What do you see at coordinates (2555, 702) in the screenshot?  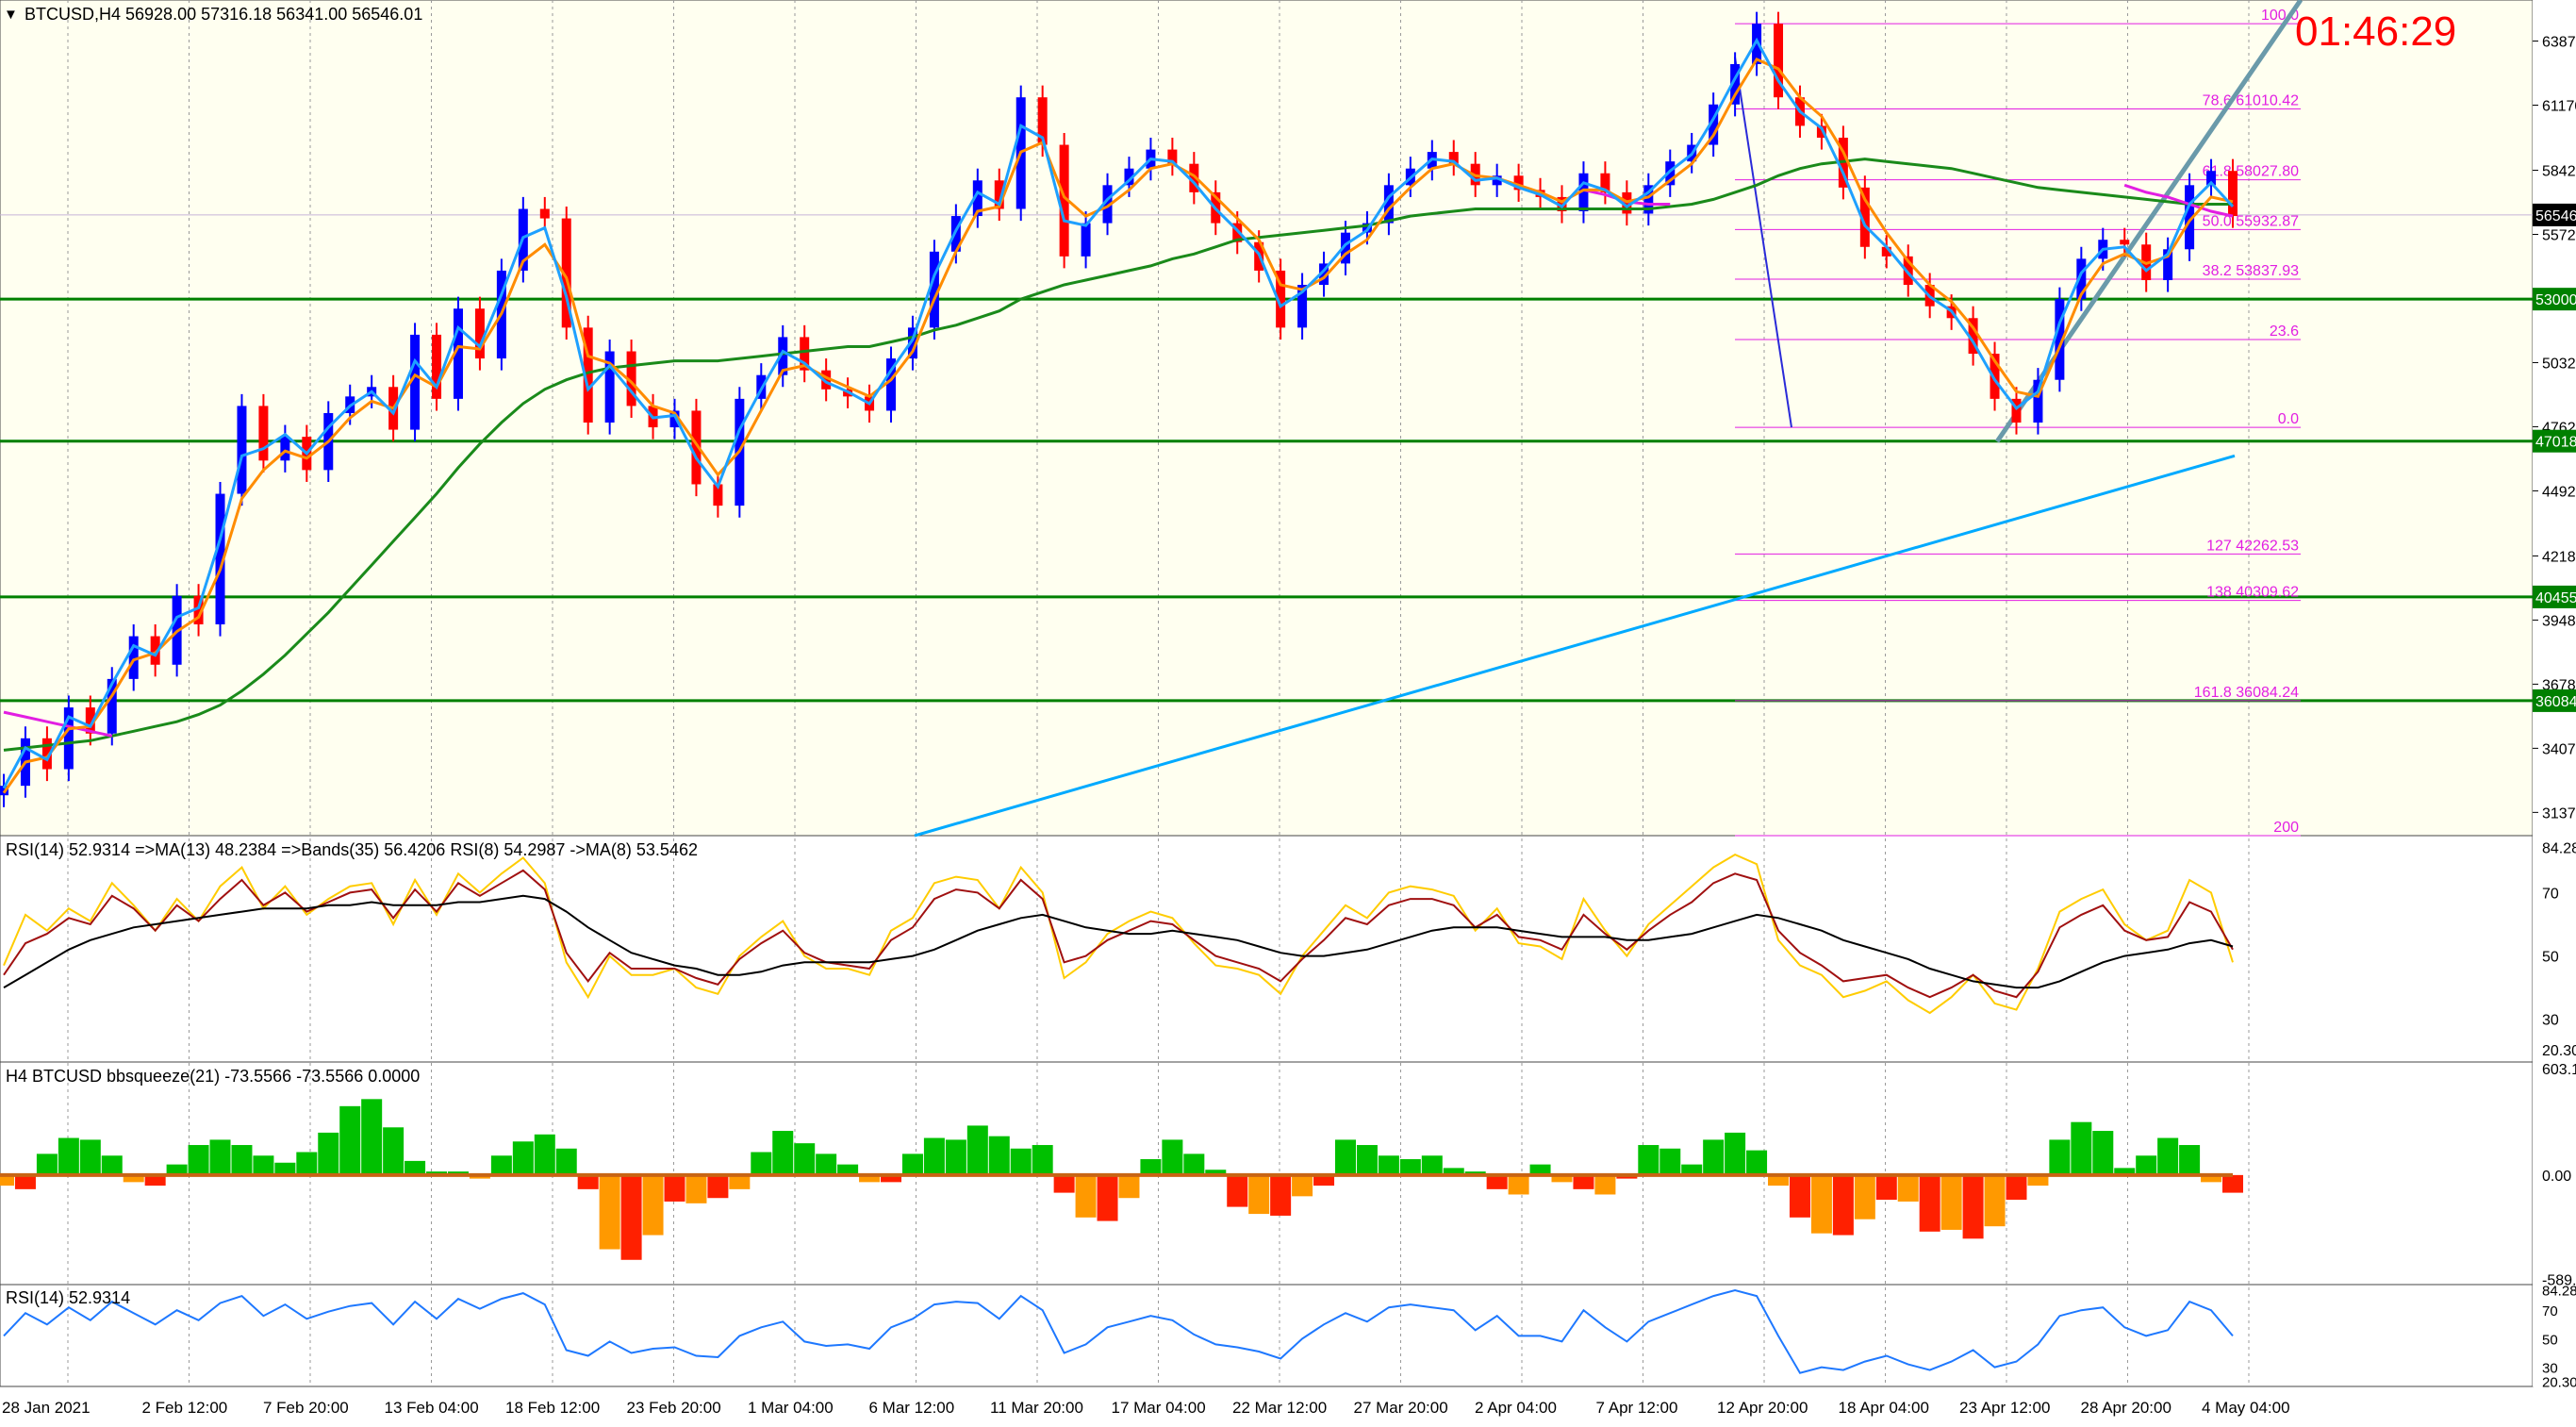 I see `level-price-label: 36084.93` at bounding box center [2555, 702].